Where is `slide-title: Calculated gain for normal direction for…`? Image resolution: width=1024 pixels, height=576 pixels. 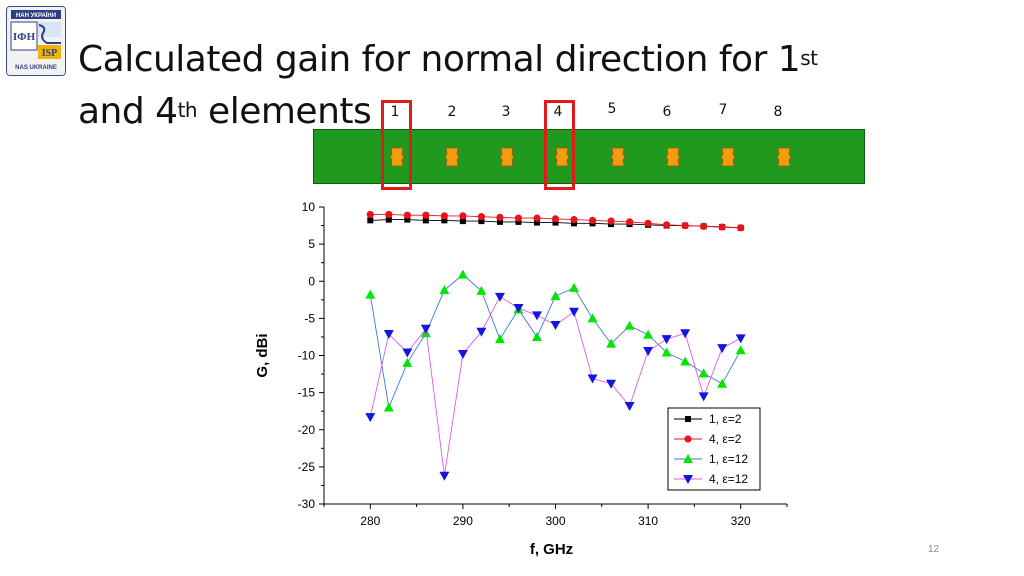
slide-title: Calculated gain for normal direction for… is located at coordinates (498, 88).